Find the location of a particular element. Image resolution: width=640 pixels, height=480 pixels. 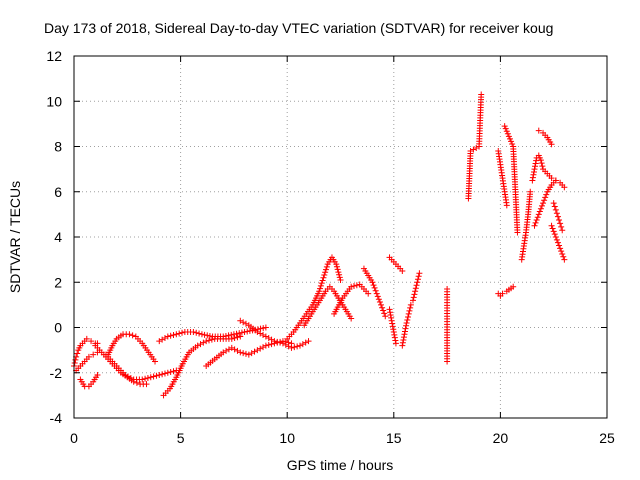

x-tick-label: 0 is located at coordinates (74, 438).